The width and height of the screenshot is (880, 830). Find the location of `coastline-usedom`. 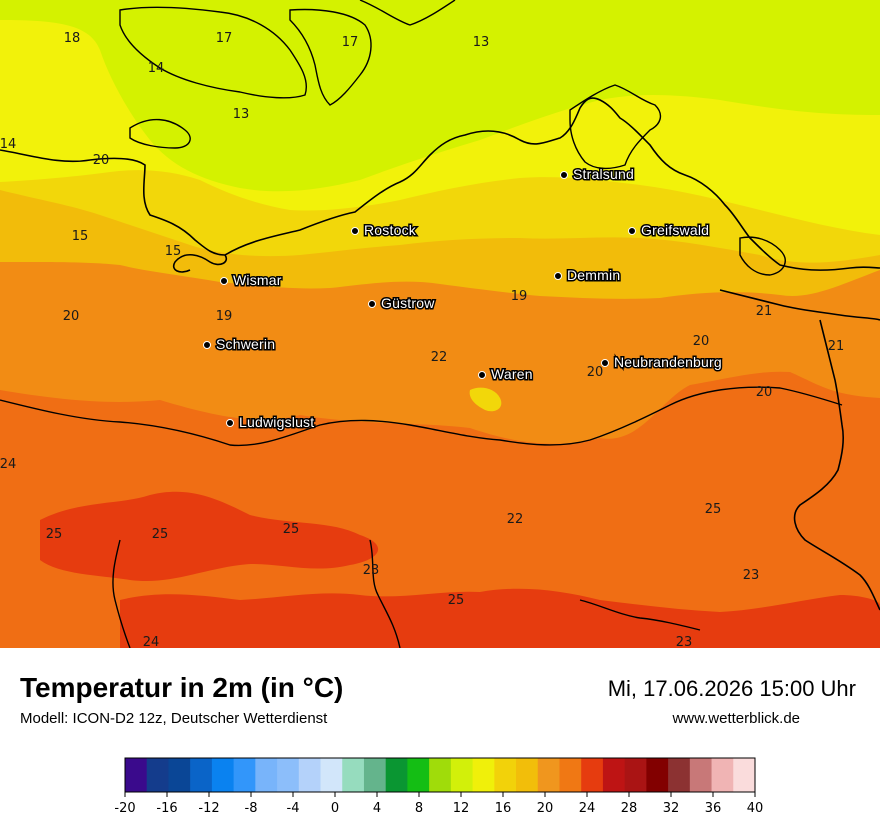

coastline-usedom is located at coordinates (762, 256).